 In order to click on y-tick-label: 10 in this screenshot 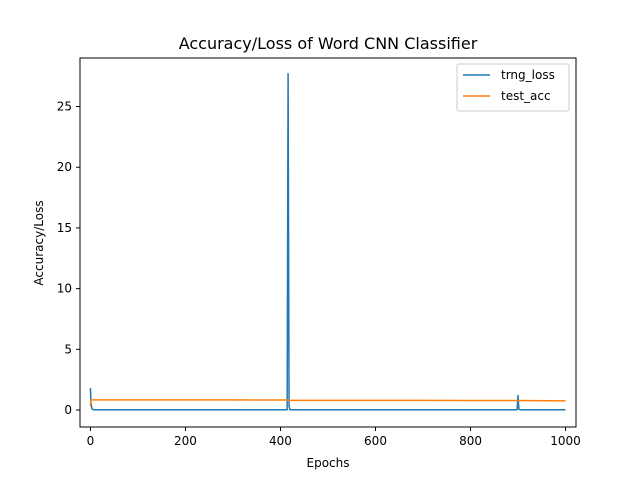, I will do `click(64, 289)`.